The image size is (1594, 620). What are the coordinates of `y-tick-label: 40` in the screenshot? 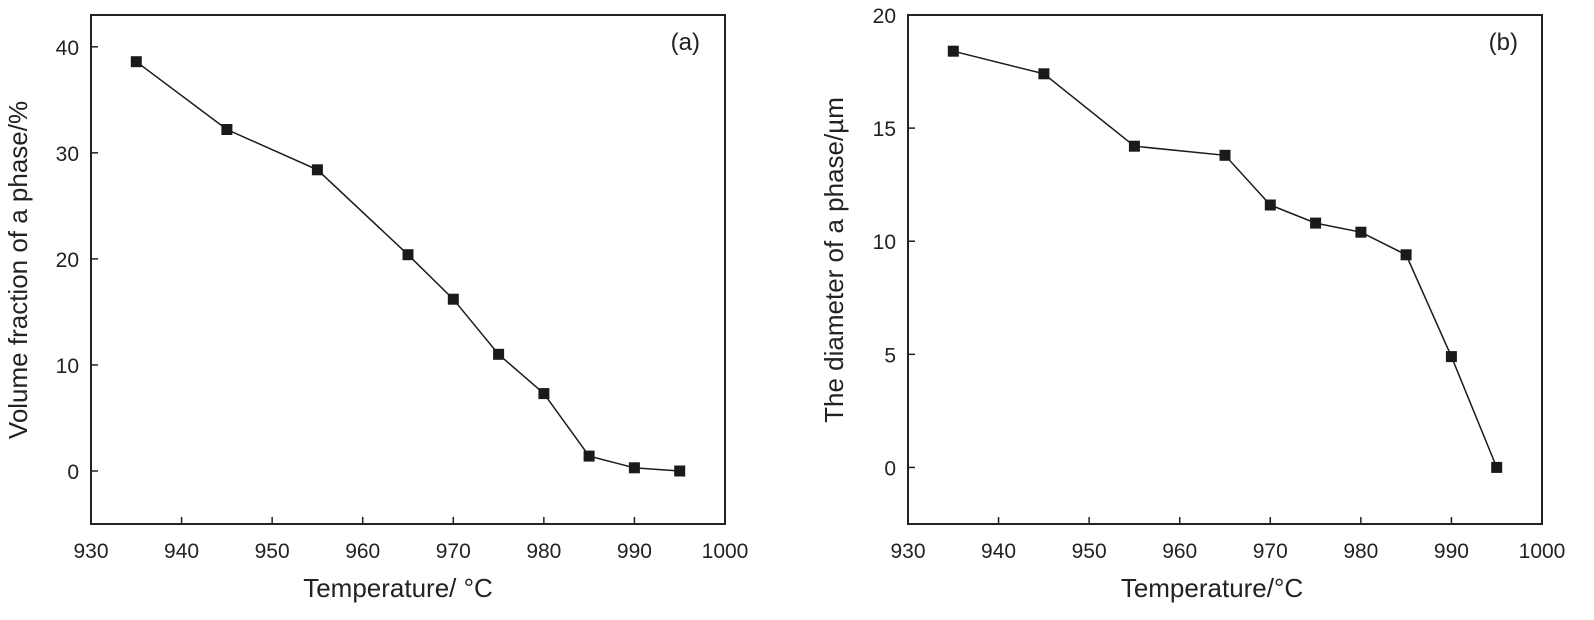 It's located at (67, 48).